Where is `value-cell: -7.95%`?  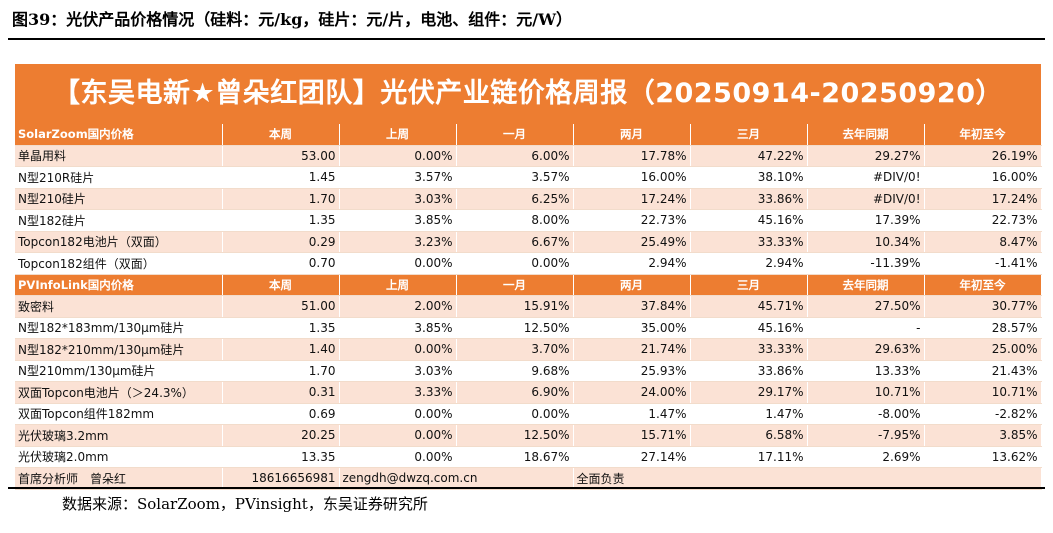
value-cell: -7.95% is located at coordinates (866, 435).